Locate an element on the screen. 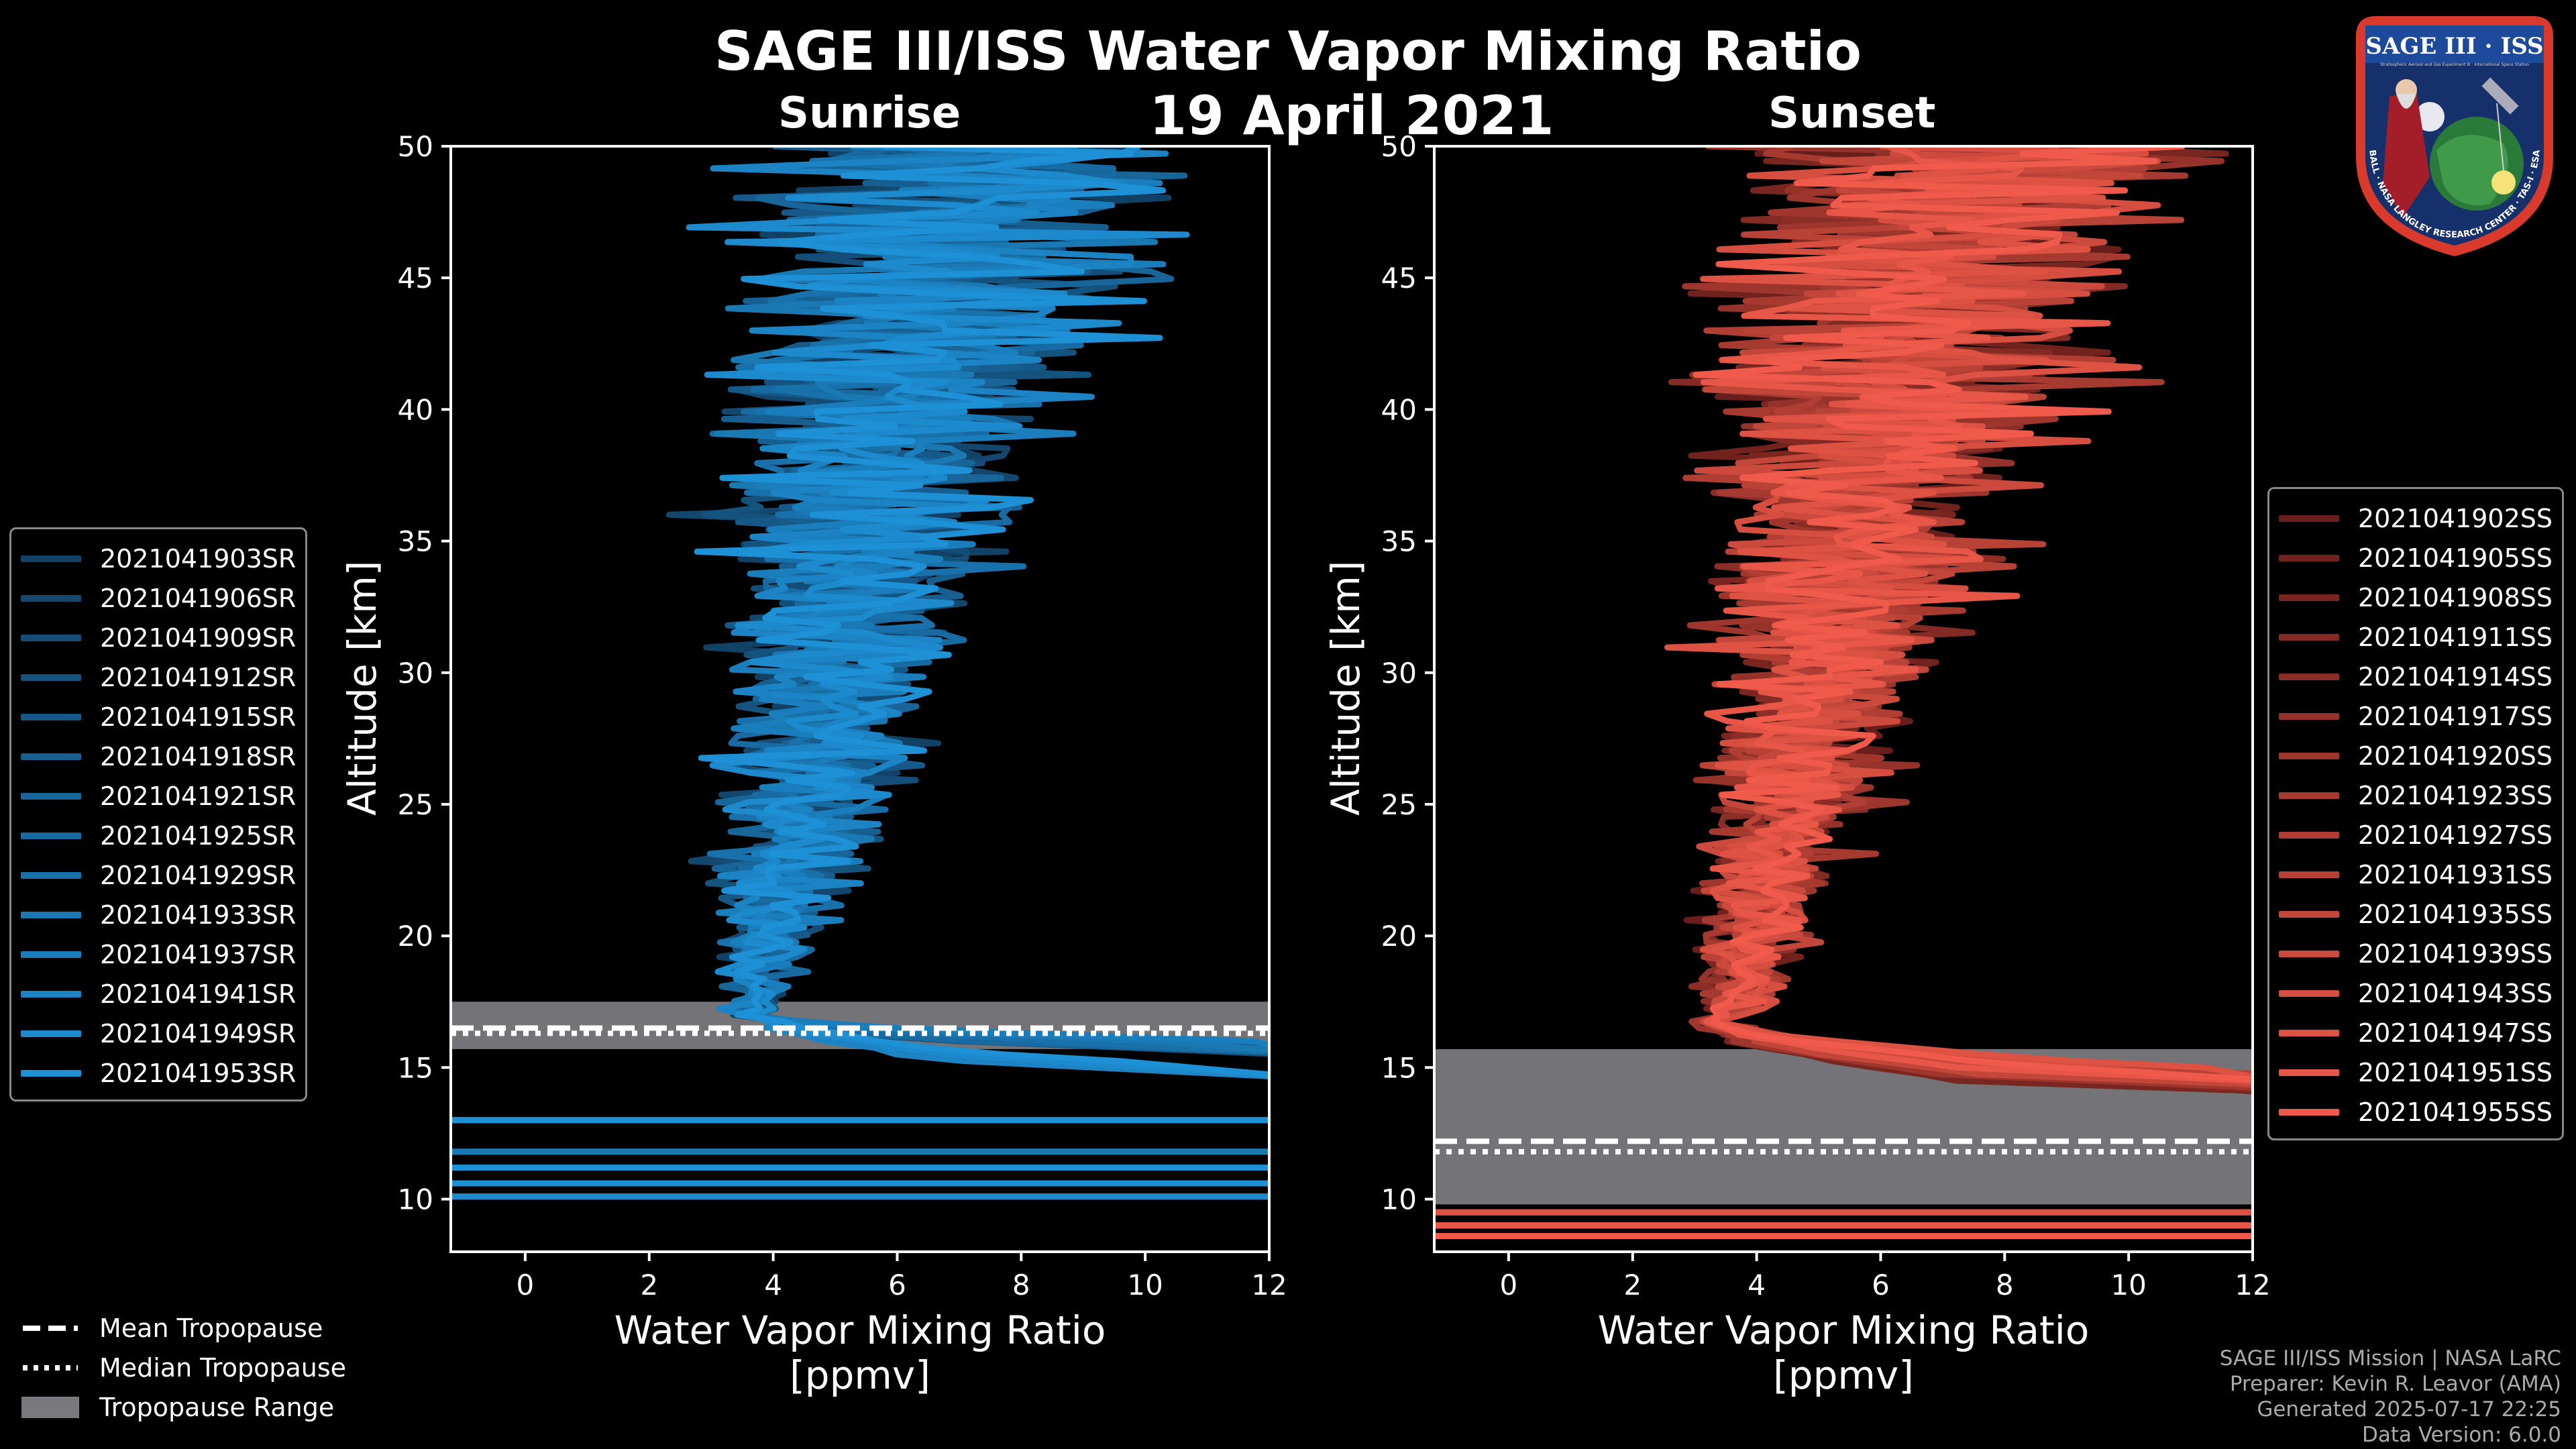 This screenshot has width=2576, height=1449. profile-line-2021041953SR is located at coordinates (981, 612).